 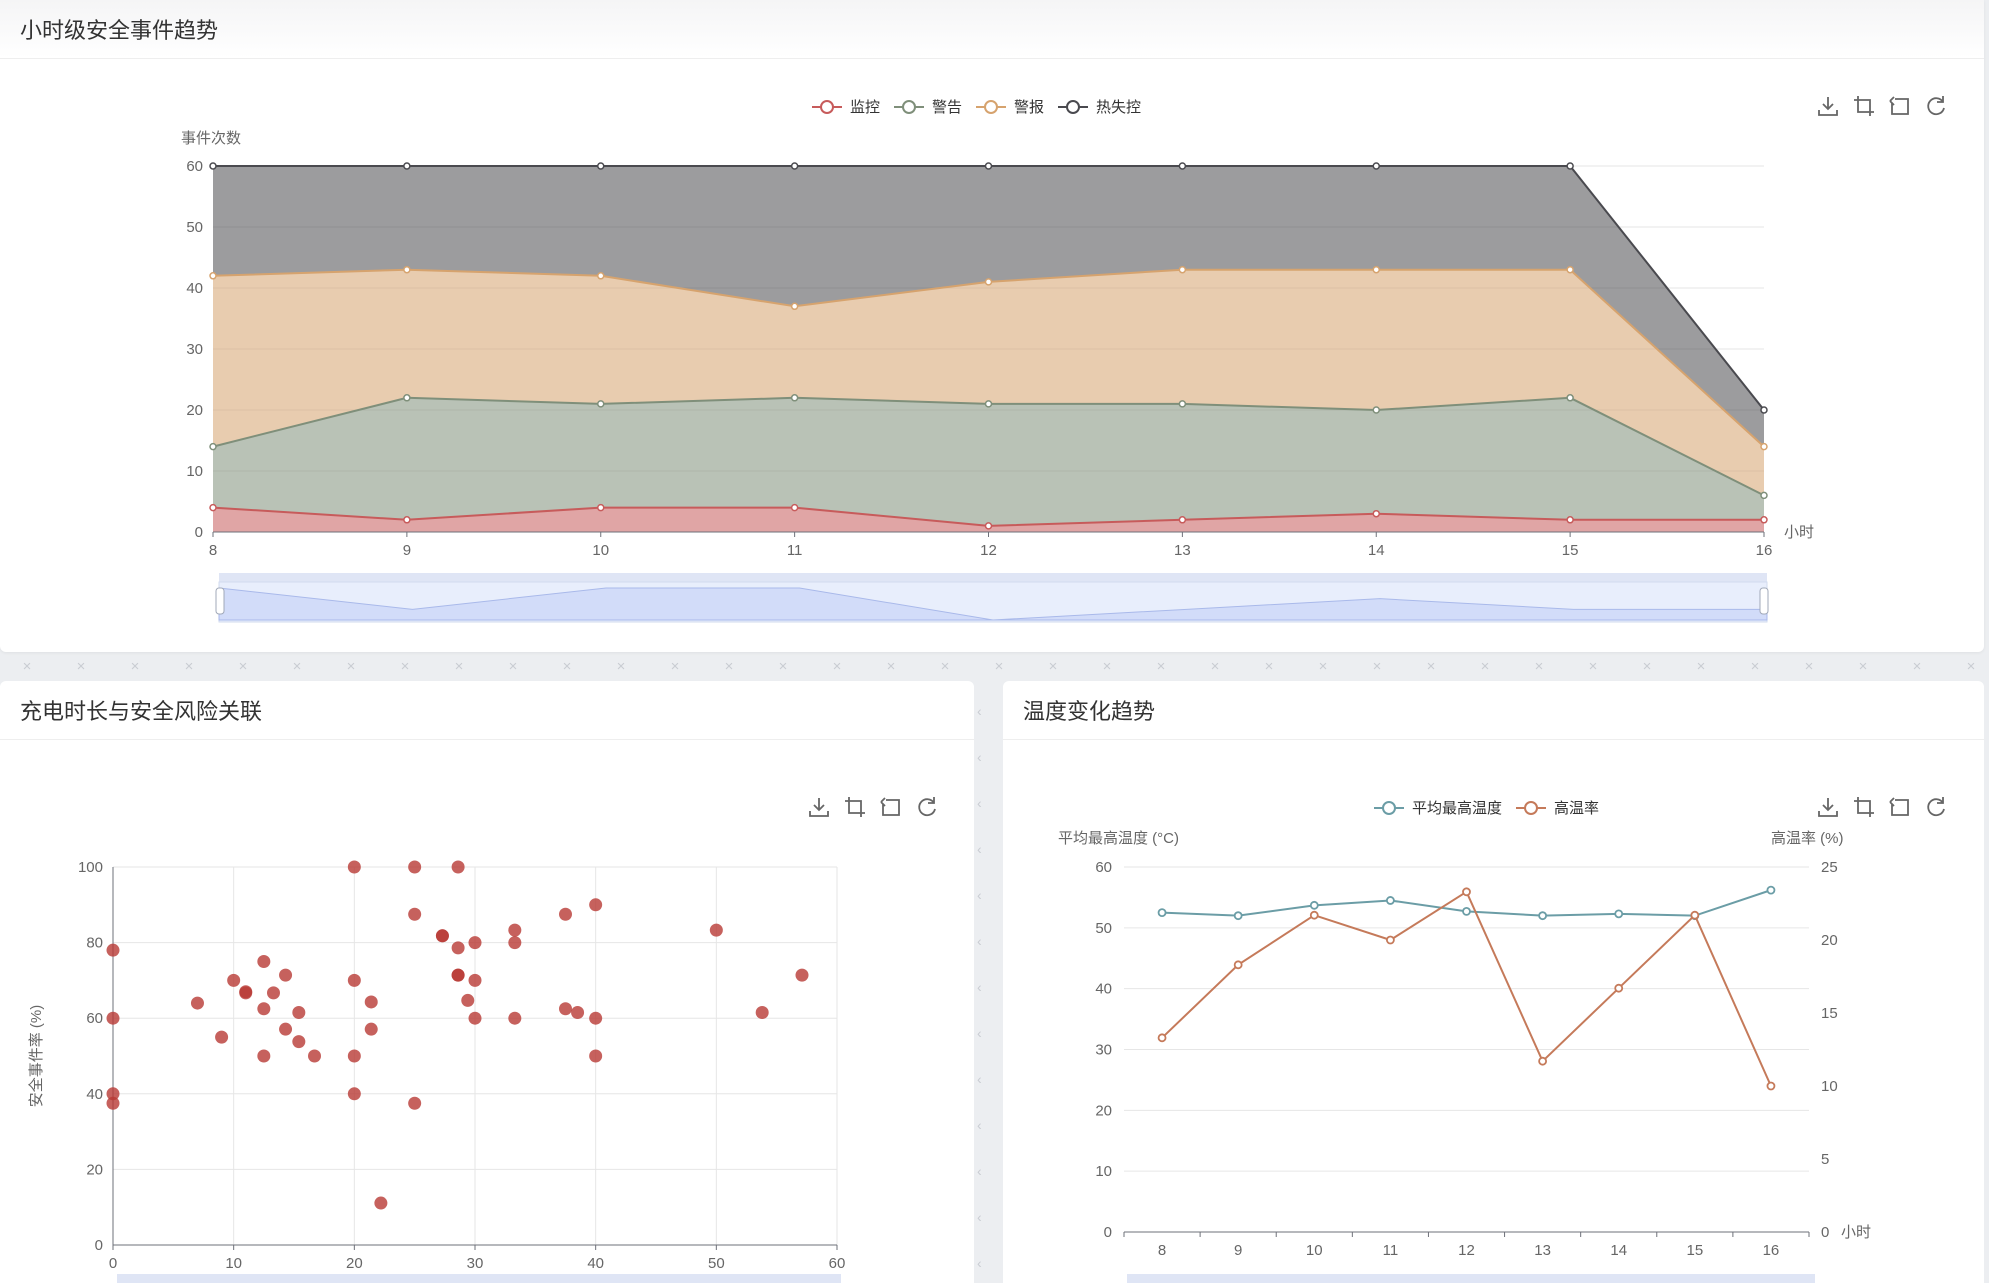 What do you see at coordinates (947, 107) in the screenshot?
I see `legend-label: 警告` at bounding box center [947, 107].